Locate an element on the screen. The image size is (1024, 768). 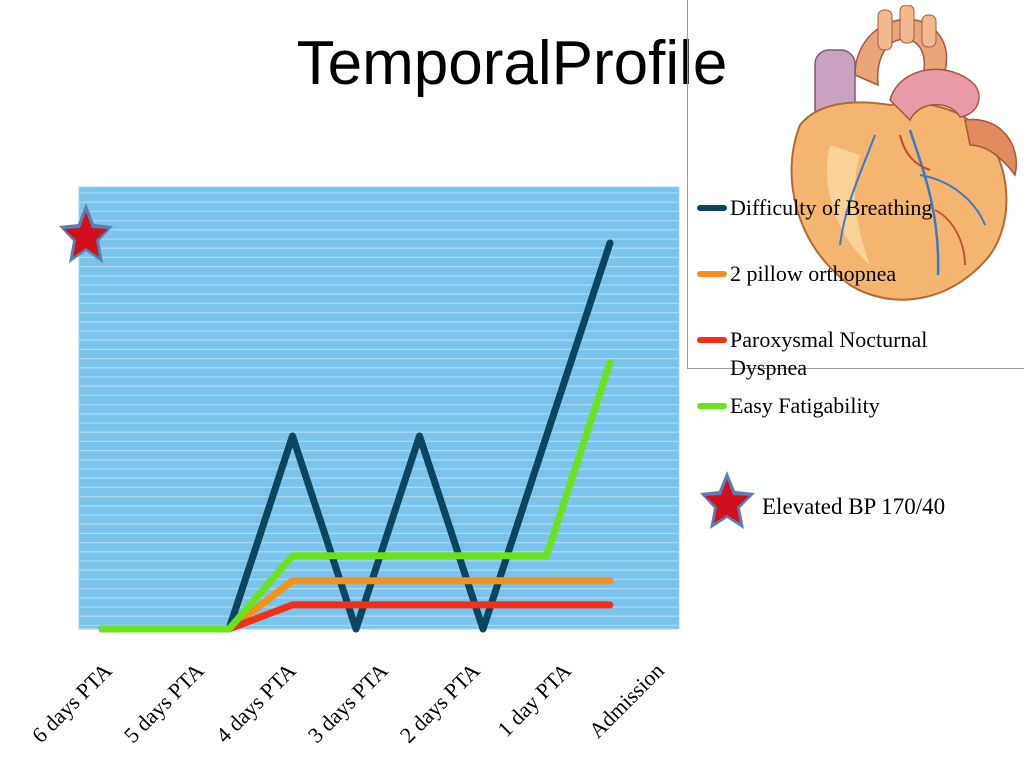
slide-title: TemporalProfile is located at coordinates (512, 63).